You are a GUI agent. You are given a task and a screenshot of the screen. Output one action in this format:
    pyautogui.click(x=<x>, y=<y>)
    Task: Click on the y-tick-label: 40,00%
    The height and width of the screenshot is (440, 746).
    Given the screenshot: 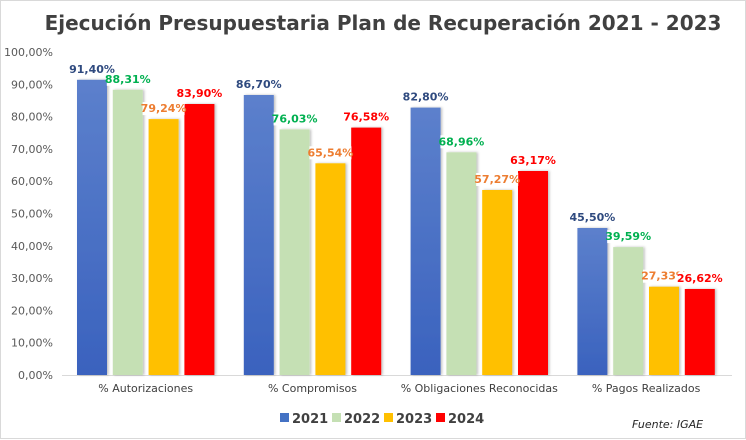 What is the action you would take?
    pyautogui.click(x=32, y=246)
    